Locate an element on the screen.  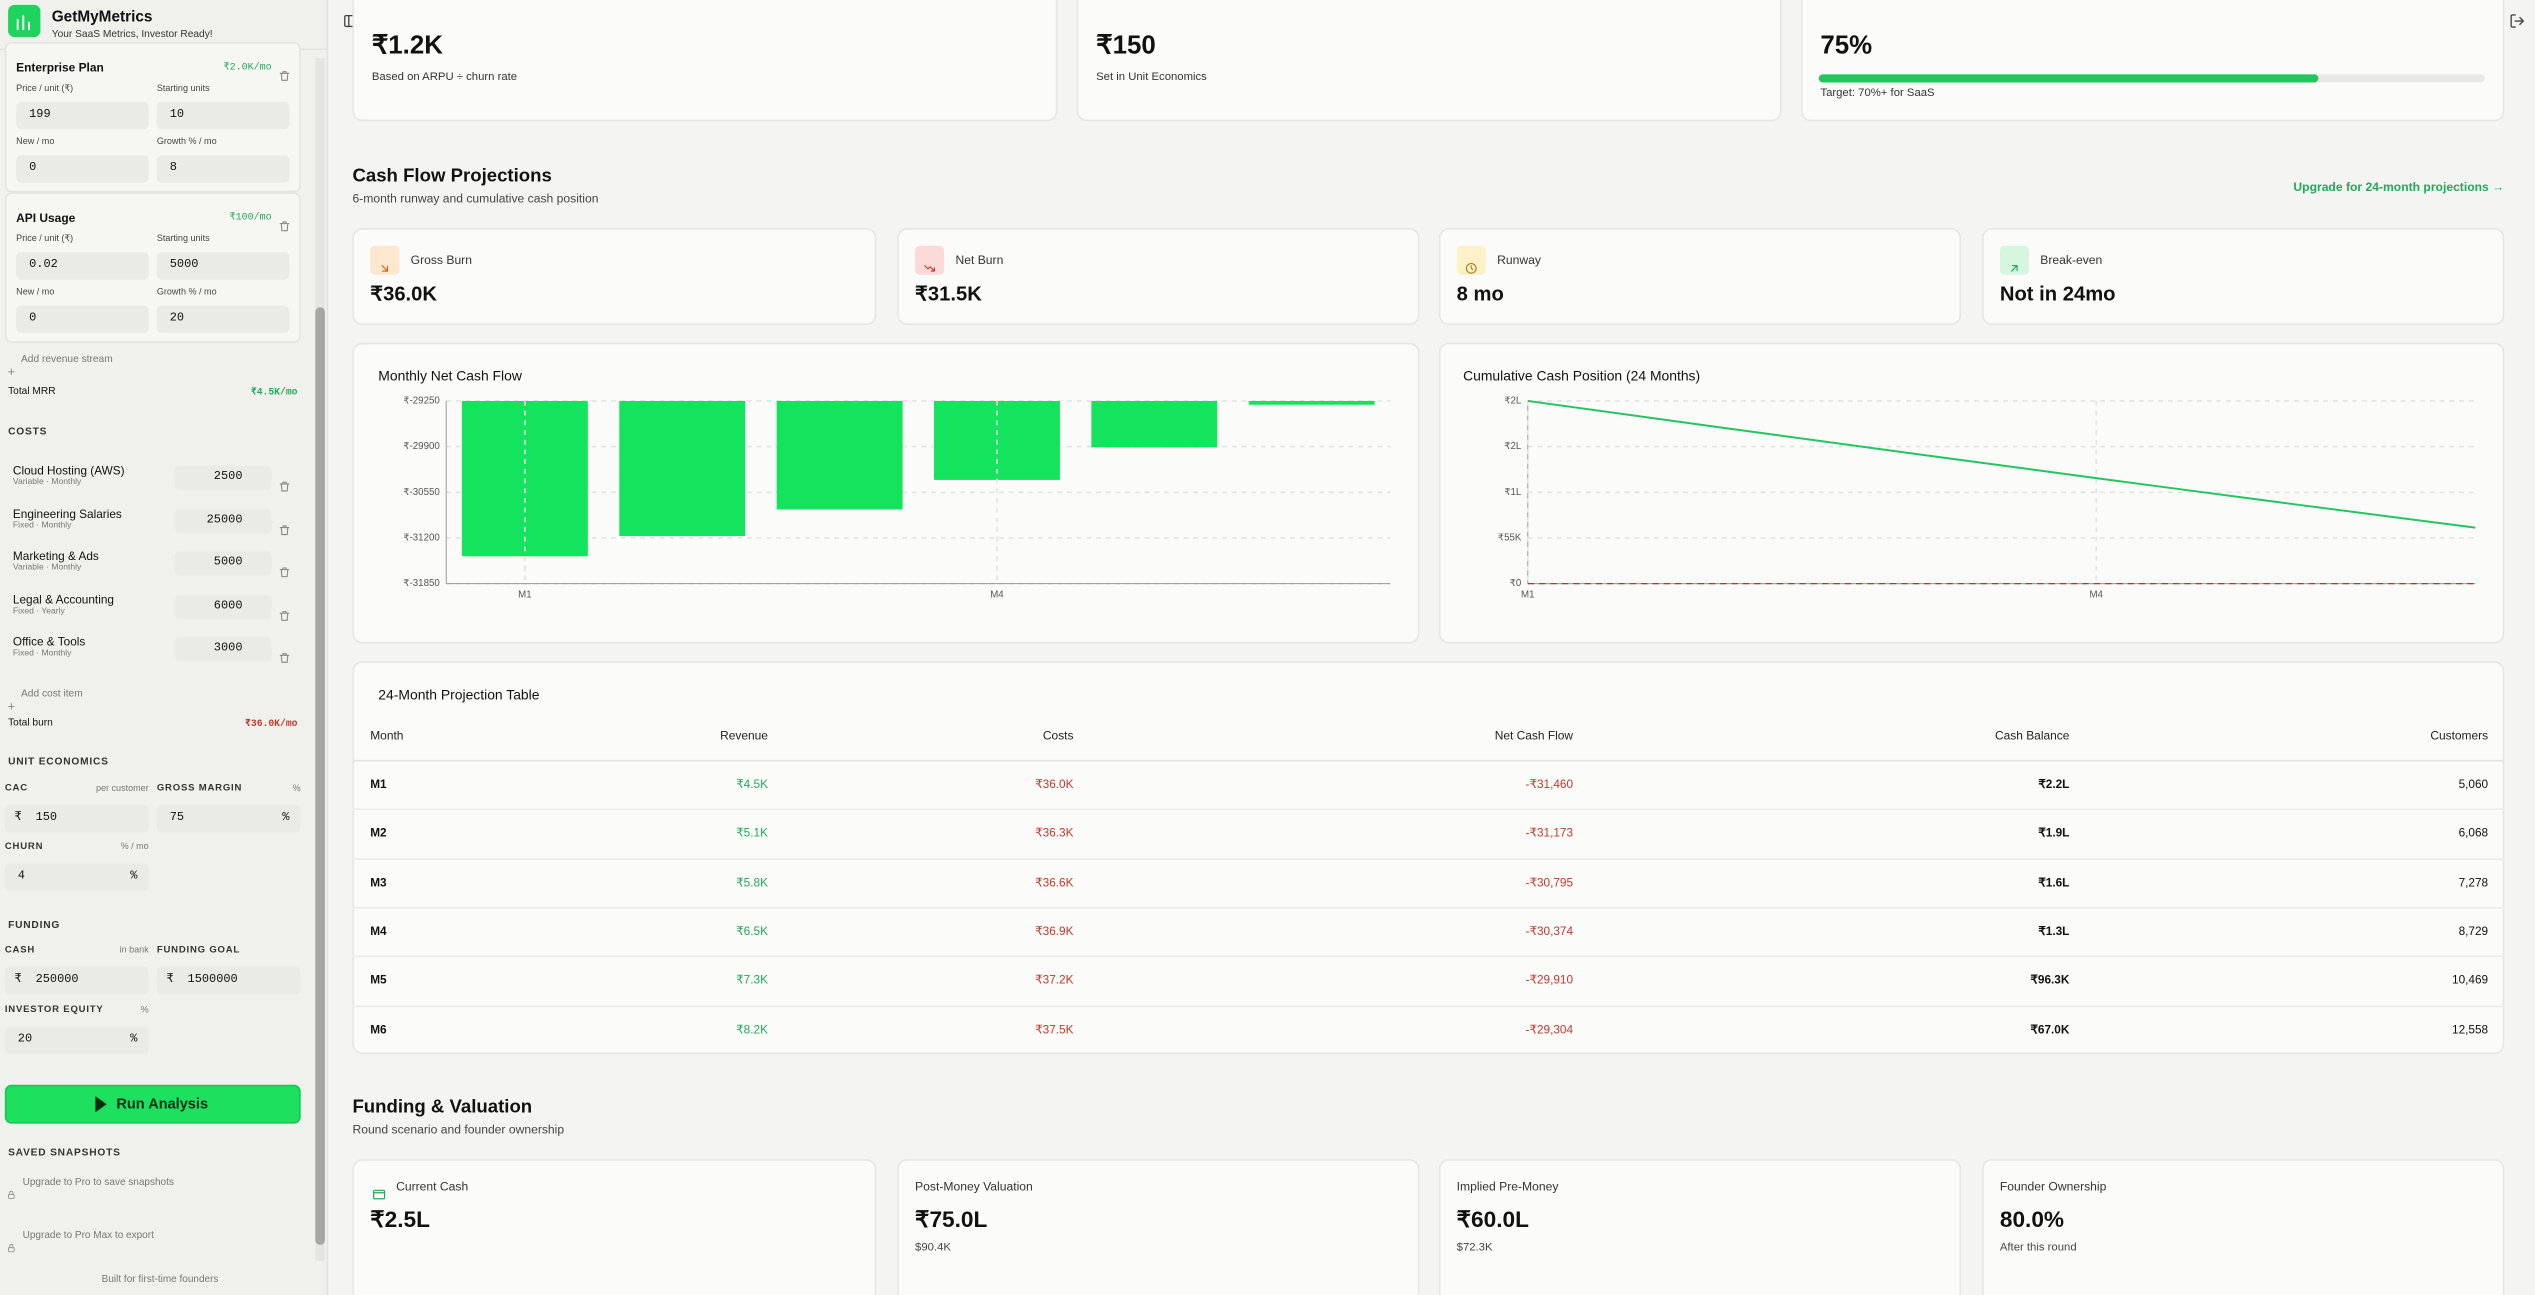
run-analysis-button is located at coordinates (152, 1104).